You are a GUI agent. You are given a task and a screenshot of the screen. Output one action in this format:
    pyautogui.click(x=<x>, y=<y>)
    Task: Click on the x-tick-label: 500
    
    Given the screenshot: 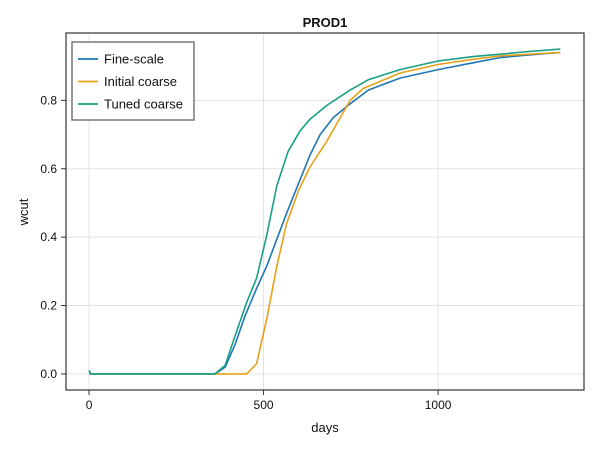 What is the action you would take?
    pyautogui.click(x=264, y=405)
    